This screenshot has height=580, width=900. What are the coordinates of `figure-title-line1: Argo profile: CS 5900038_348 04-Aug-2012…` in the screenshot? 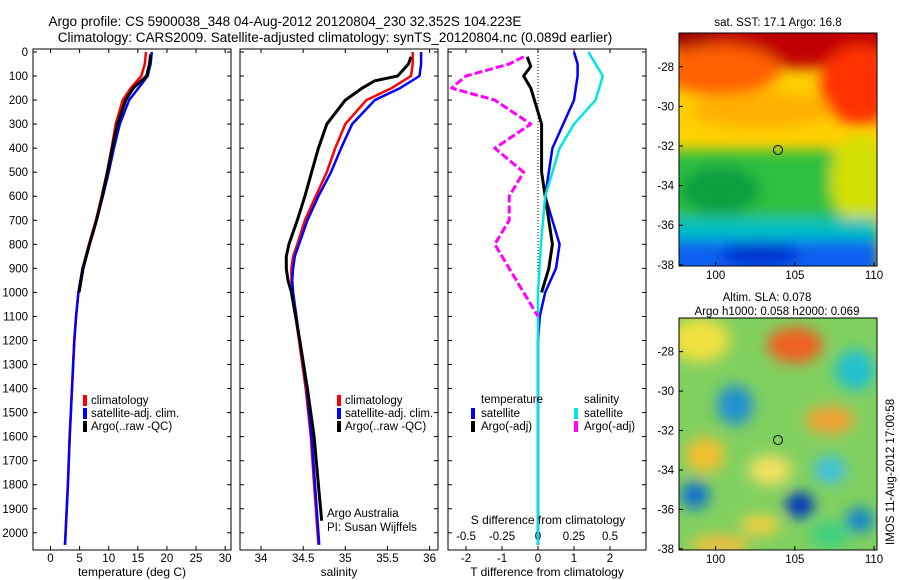 It's located at (285, 21).